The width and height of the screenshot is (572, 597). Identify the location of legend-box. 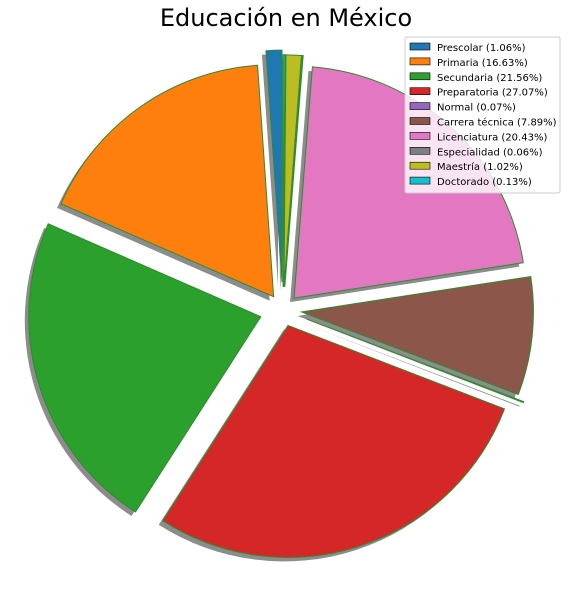
(482, 115).